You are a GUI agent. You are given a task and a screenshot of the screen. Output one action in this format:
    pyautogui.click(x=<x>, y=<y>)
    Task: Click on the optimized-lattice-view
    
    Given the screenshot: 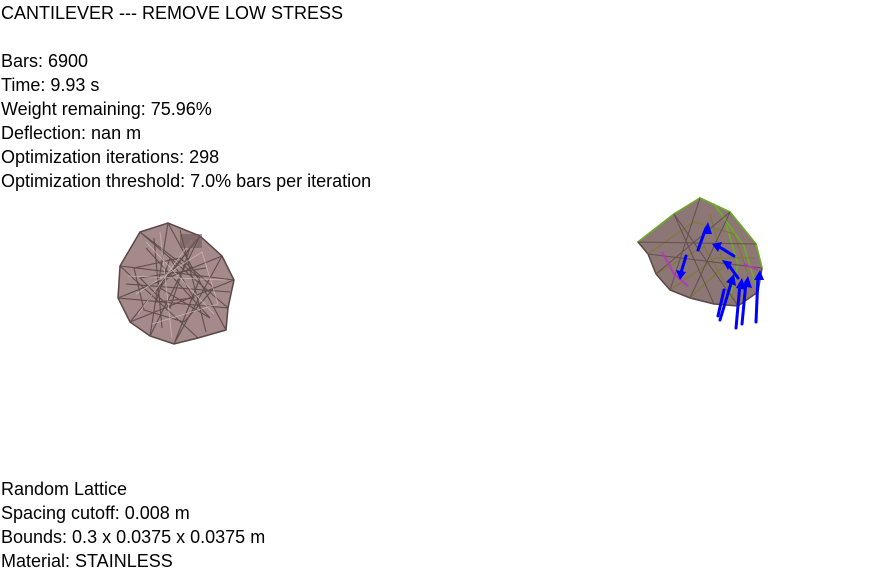 What is the action you would take?
    pyautogui.click(x=702, y=265)
    